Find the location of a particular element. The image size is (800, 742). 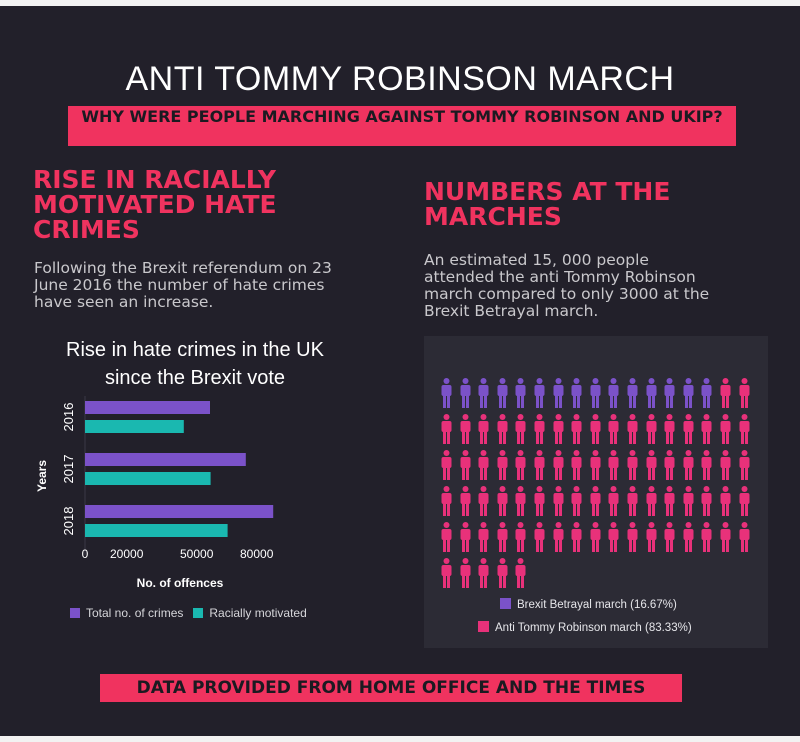

bar-2016-total is located at coordinates (147, 407).